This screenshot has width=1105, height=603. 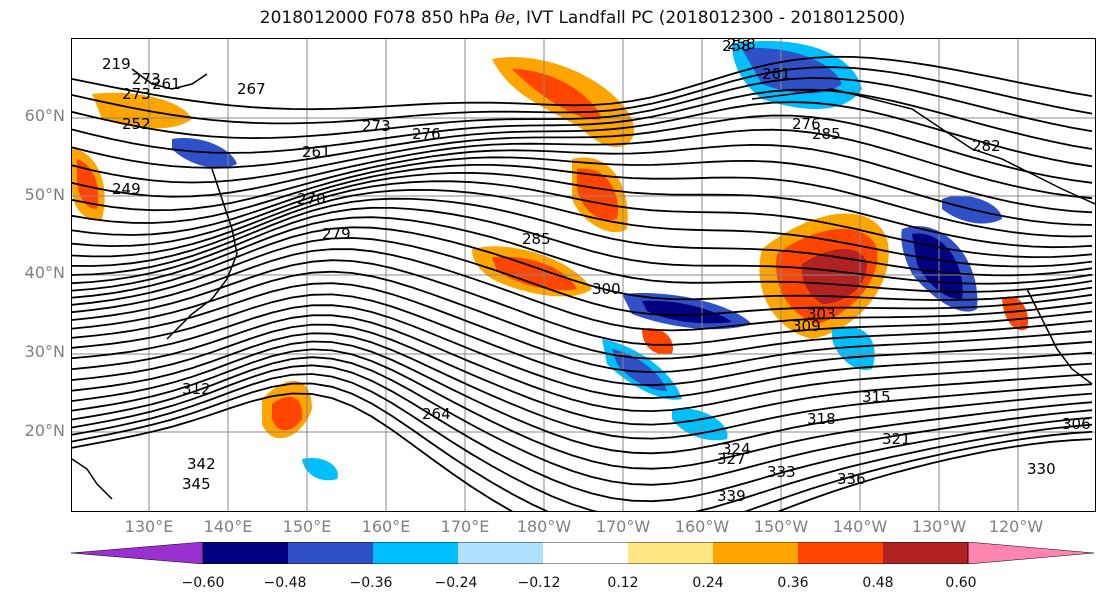 What do you see at coordinates (251, 89) in the screenshot?
I see `contour-label: 267` at bounding box center [251, 89].